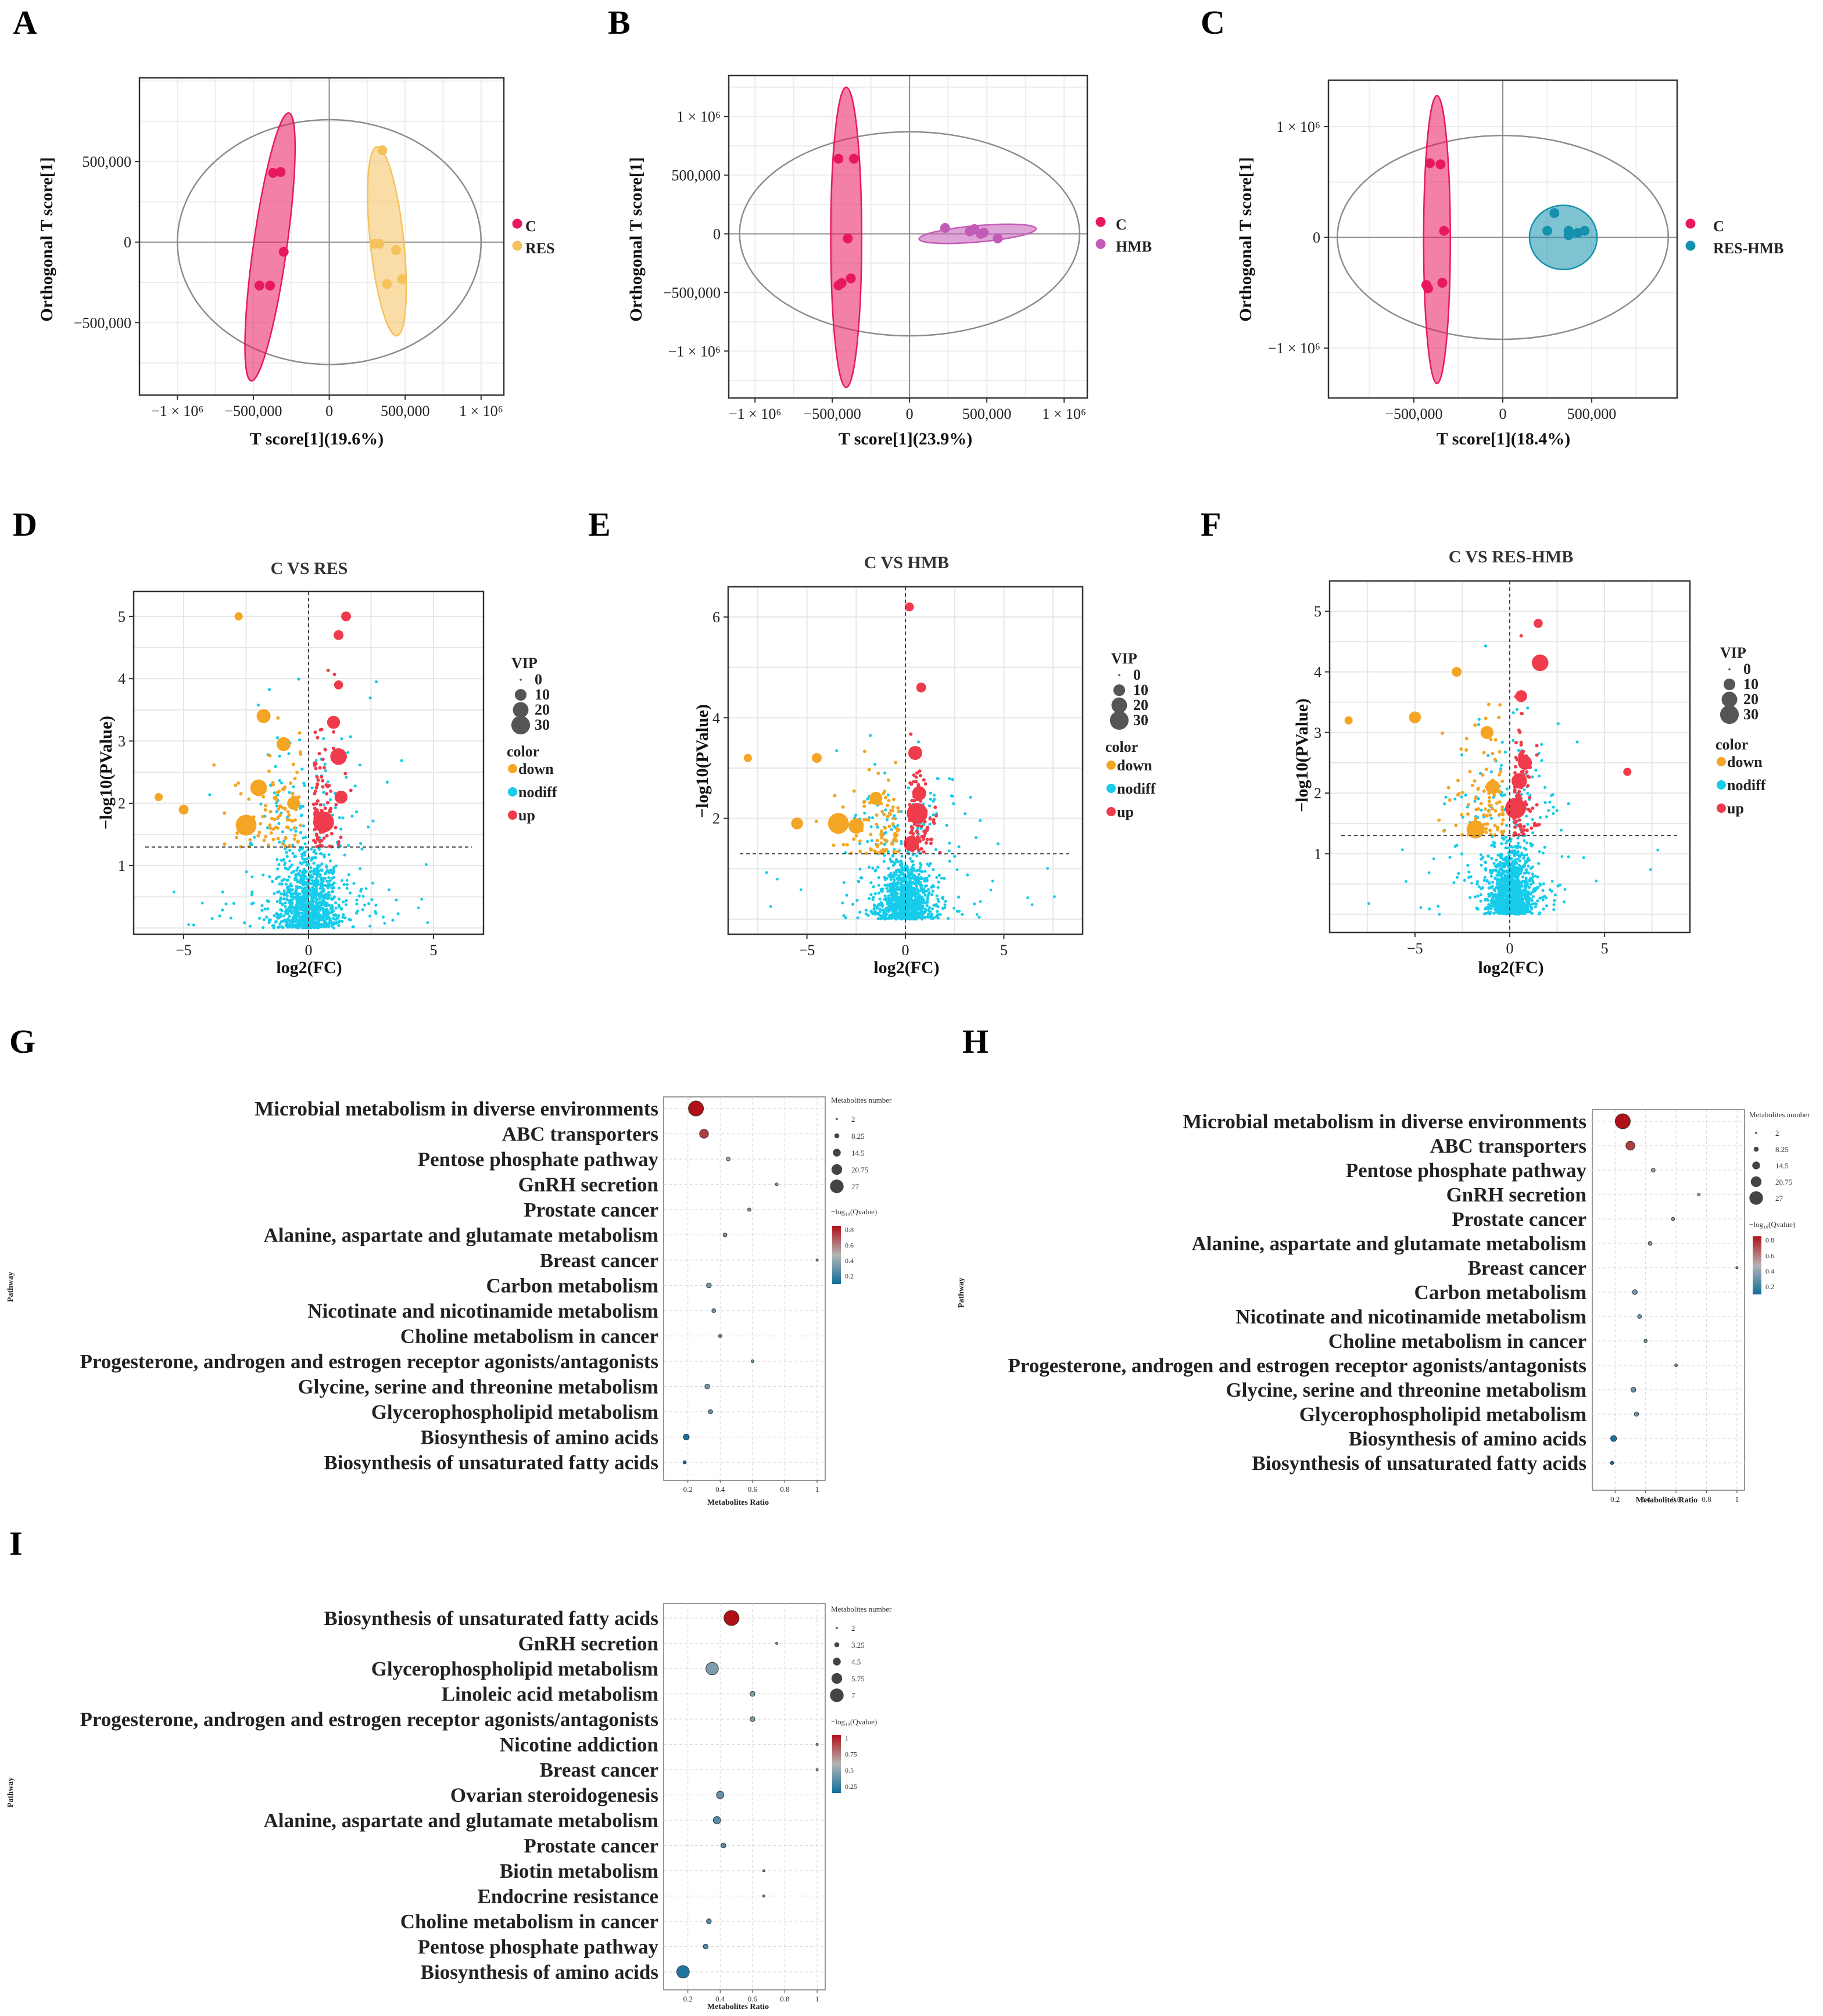 The width and height of the screenshot is (1823, 2016). What do you see at coordinates (517, 246) in the screenshot?
I see `legend-dot-res` at bounding box center [517, 246].